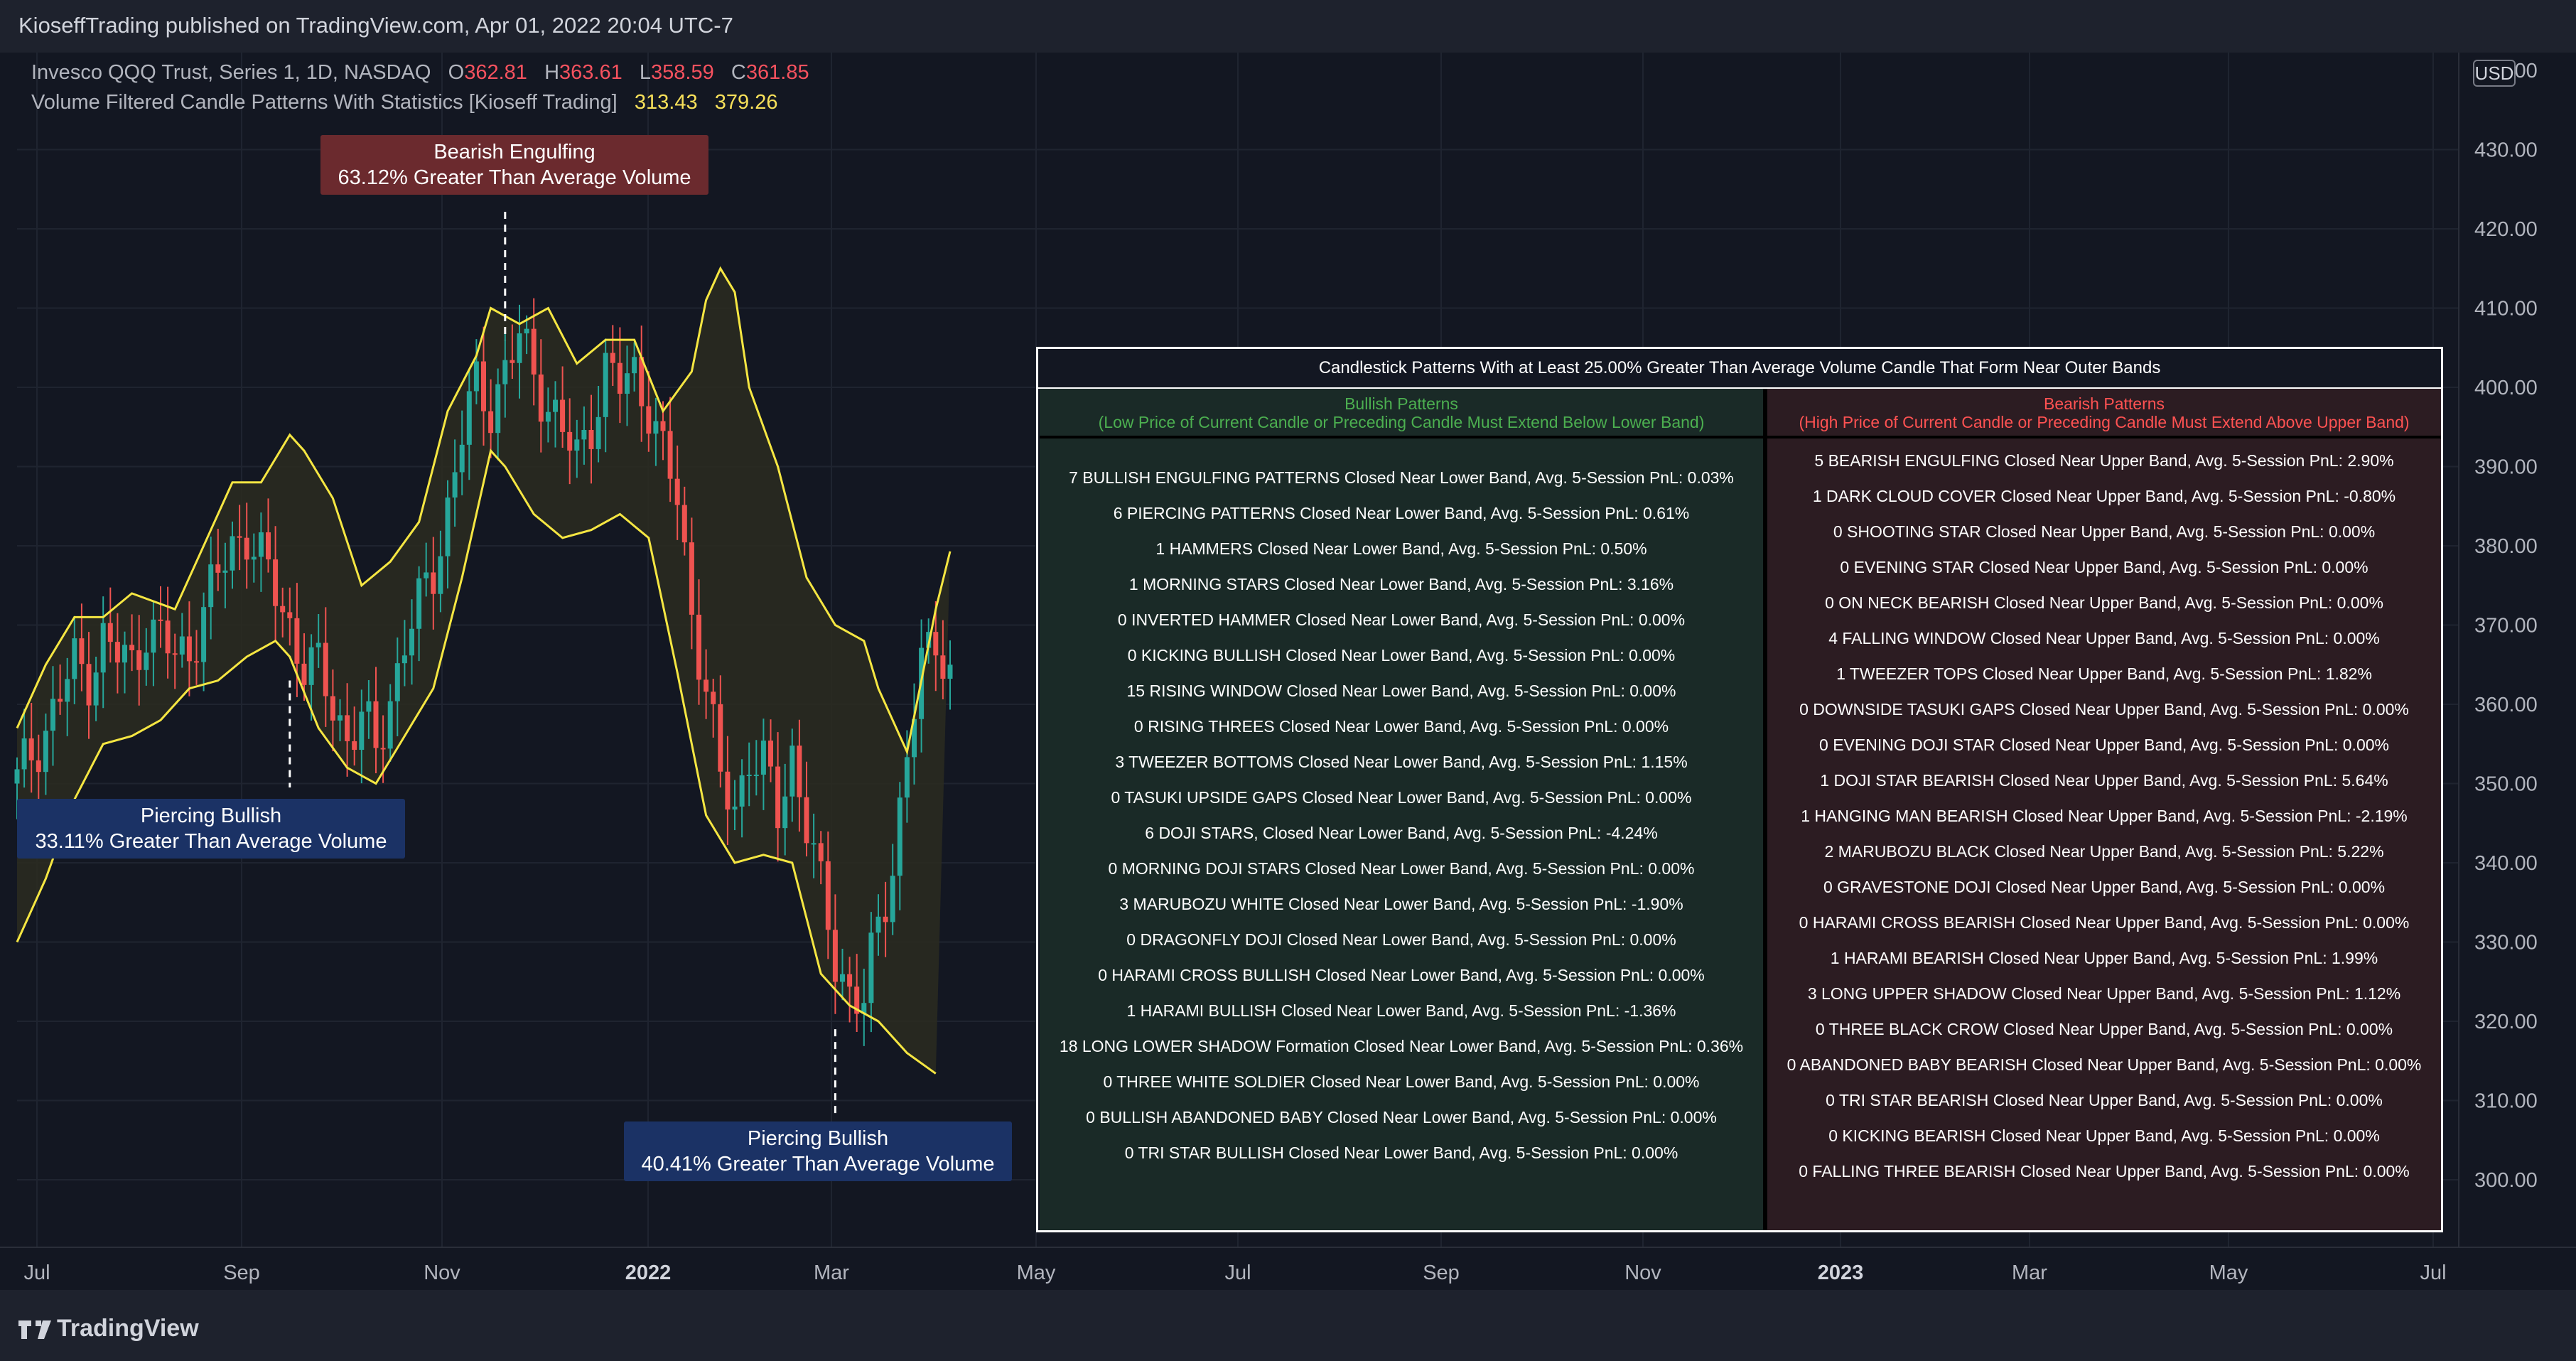 The height and width of the screenshot is (1361, 2576). What do you see at coordinates (514, 177) in the screenshot?
I see `annotation-text: 63.12% Greater Than Average Volume` at bounding box center [514, 177].